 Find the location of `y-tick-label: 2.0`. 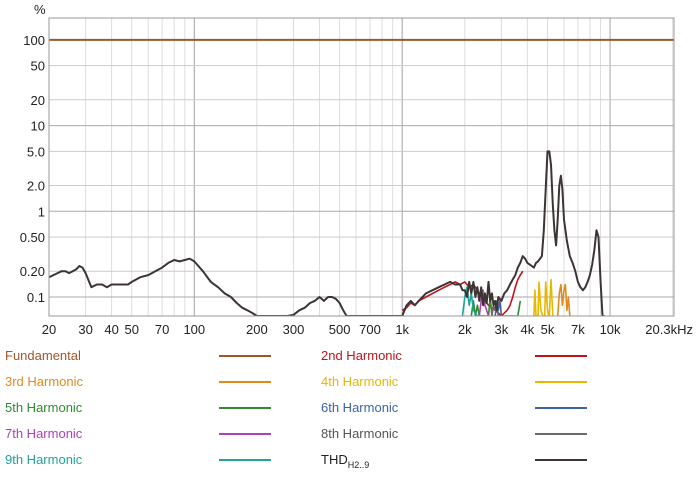

y-tick-label: 2.0 is located at coordinates (36, 185).